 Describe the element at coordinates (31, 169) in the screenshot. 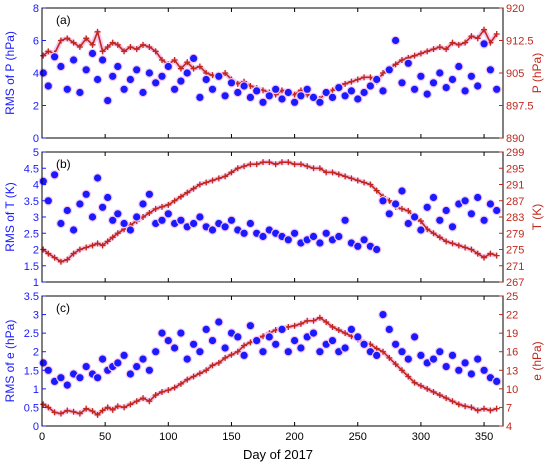

I see `tick-label-left: 4.5` at that location.